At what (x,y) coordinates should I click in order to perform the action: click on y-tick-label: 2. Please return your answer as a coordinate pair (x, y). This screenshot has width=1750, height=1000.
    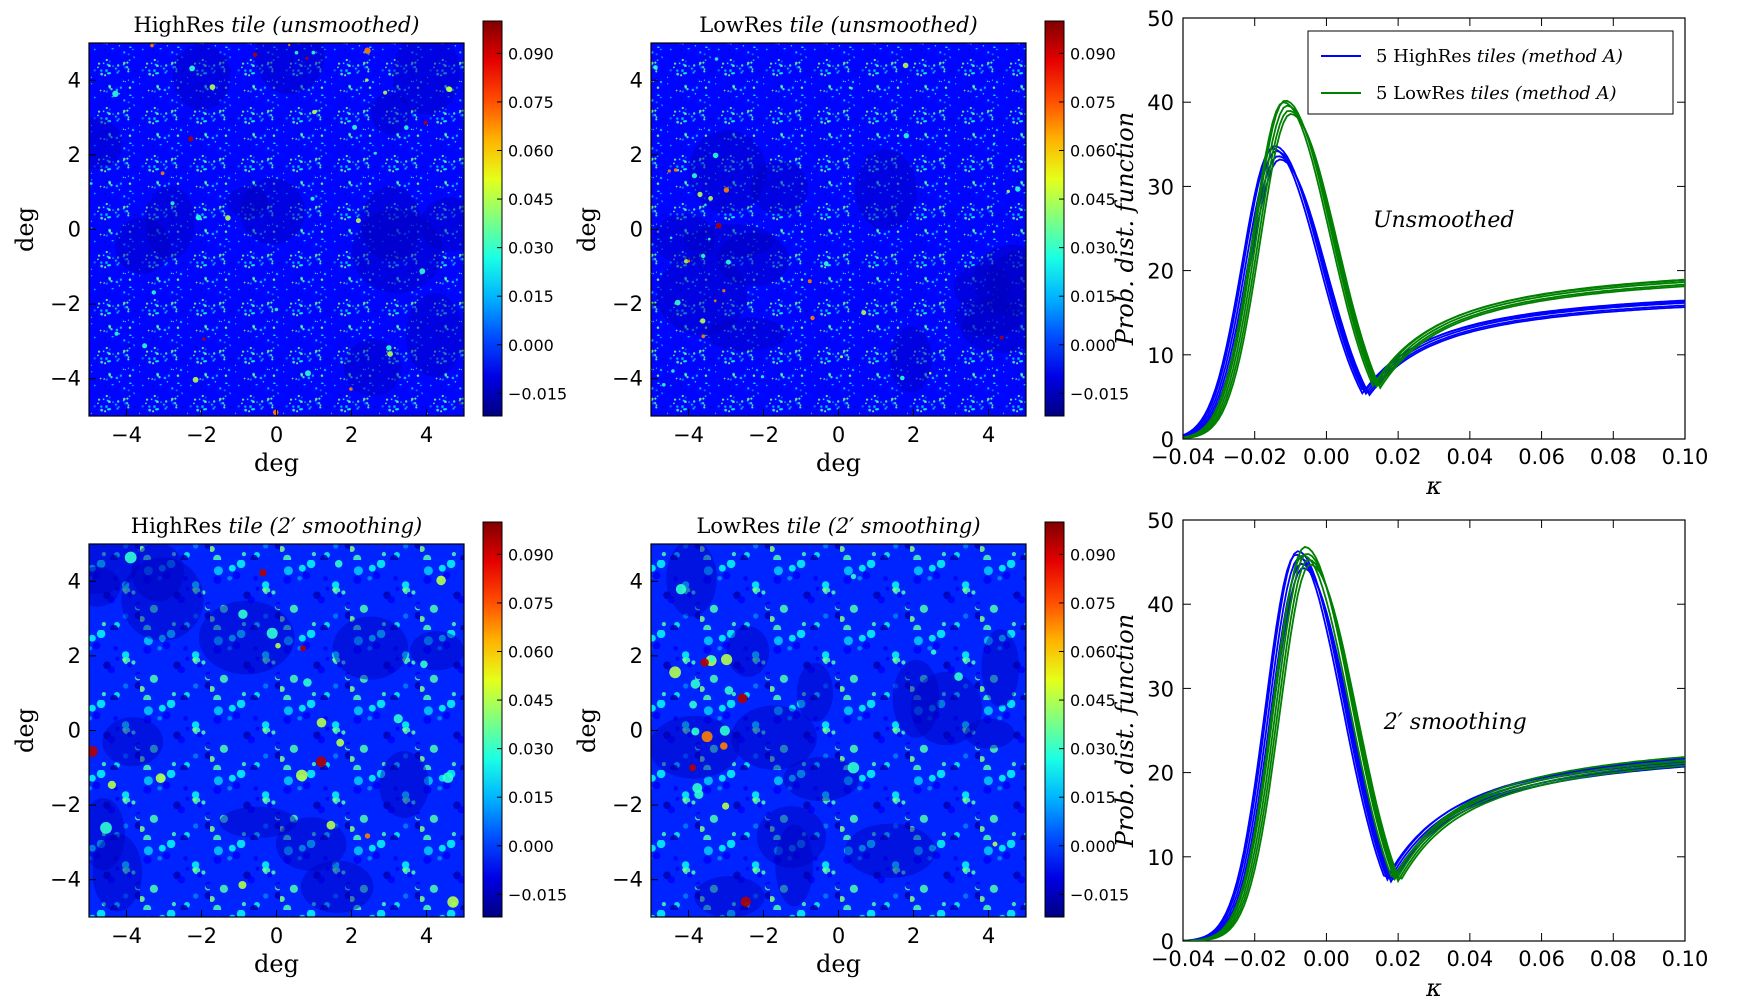
    Looking at the image, I should click on (74, 656).